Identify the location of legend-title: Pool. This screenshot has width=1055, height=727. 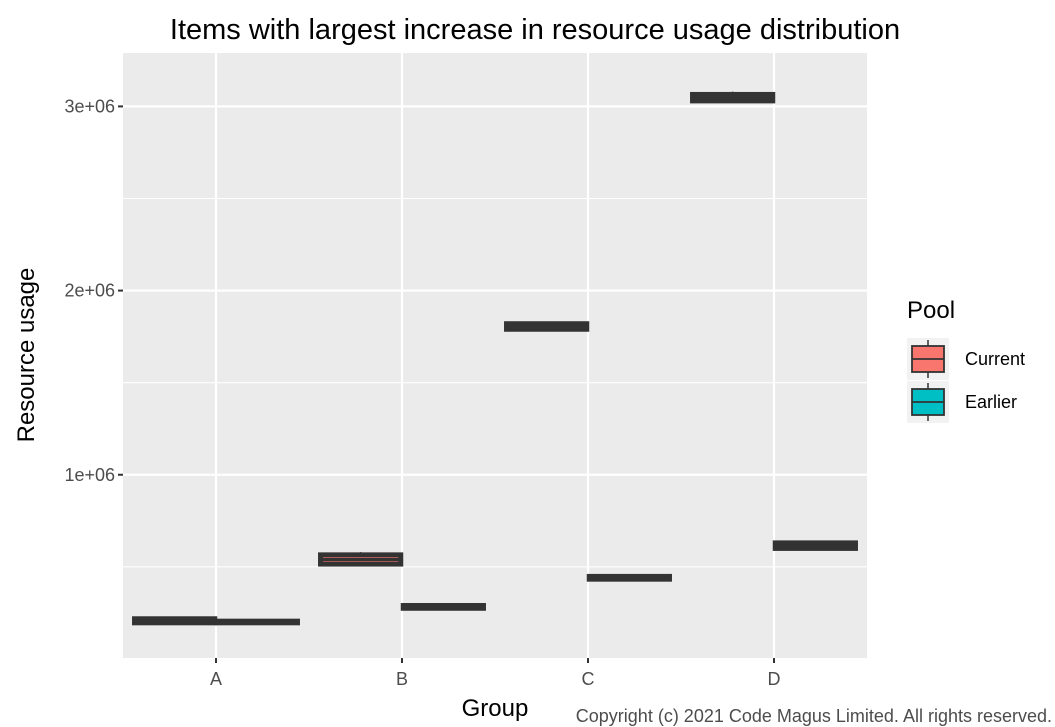
(931, 310).